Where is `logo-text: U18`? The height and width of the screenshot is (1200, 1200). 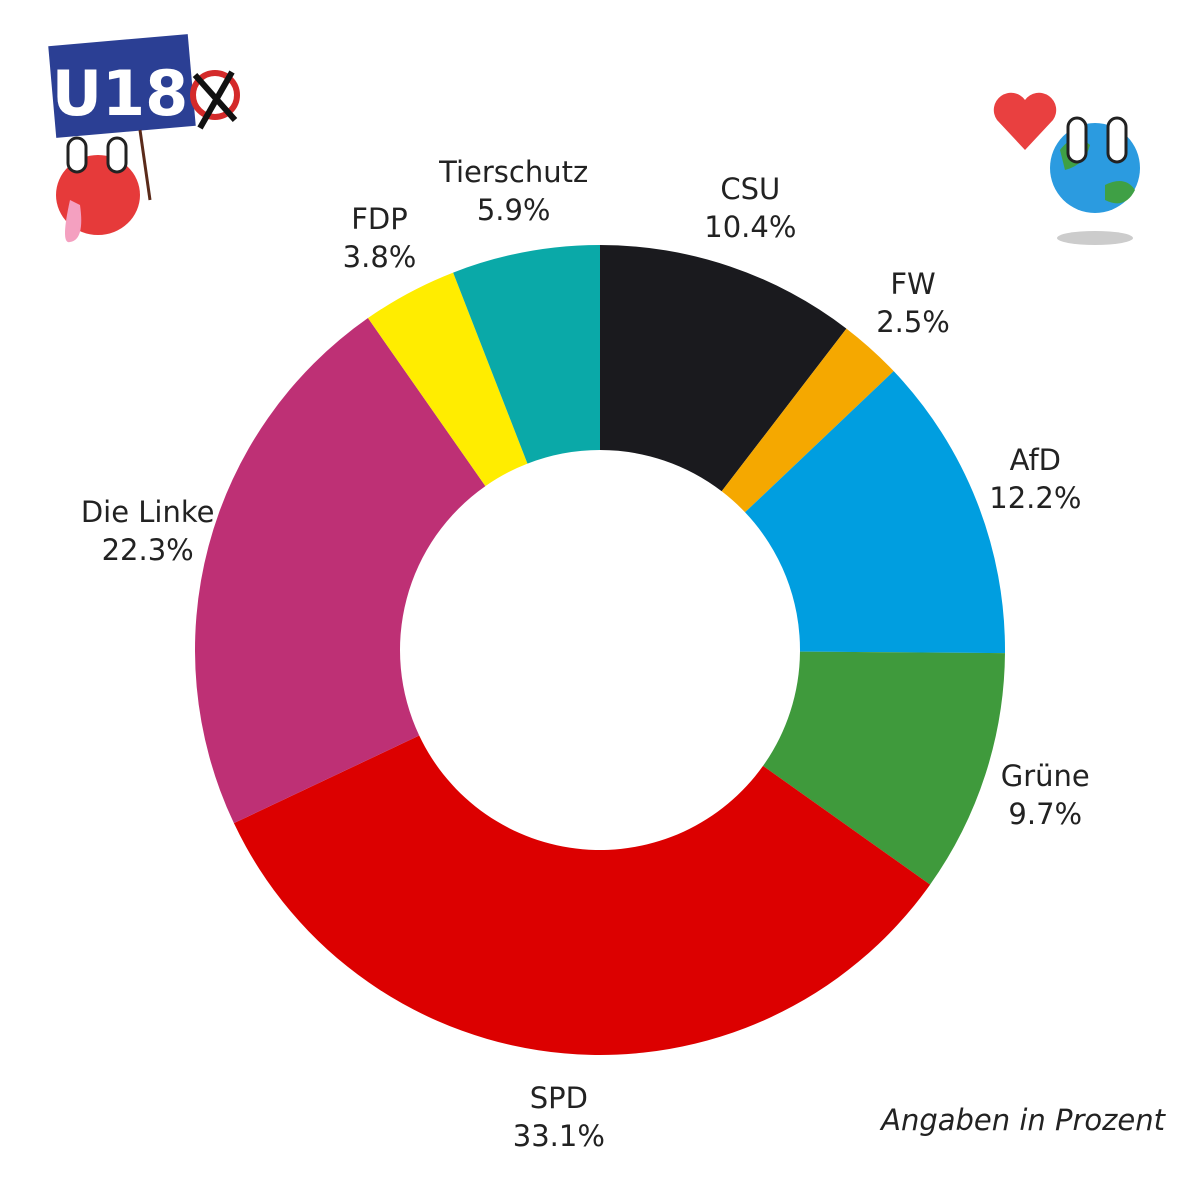
logo-text: U18 is located at coordinates (120, 93).